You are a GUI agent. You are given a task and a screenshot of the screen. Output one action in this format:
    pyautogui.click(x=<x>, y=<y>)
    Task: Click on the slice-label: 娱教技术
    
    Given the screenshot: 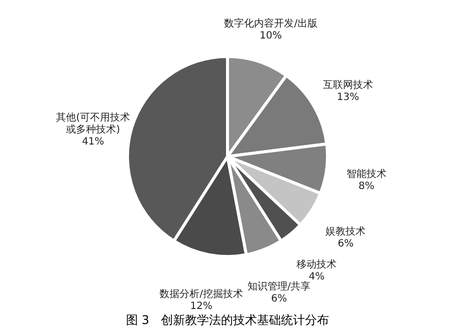 What is the action you would take?
    pyautogui.click(x=346, y=232)
    